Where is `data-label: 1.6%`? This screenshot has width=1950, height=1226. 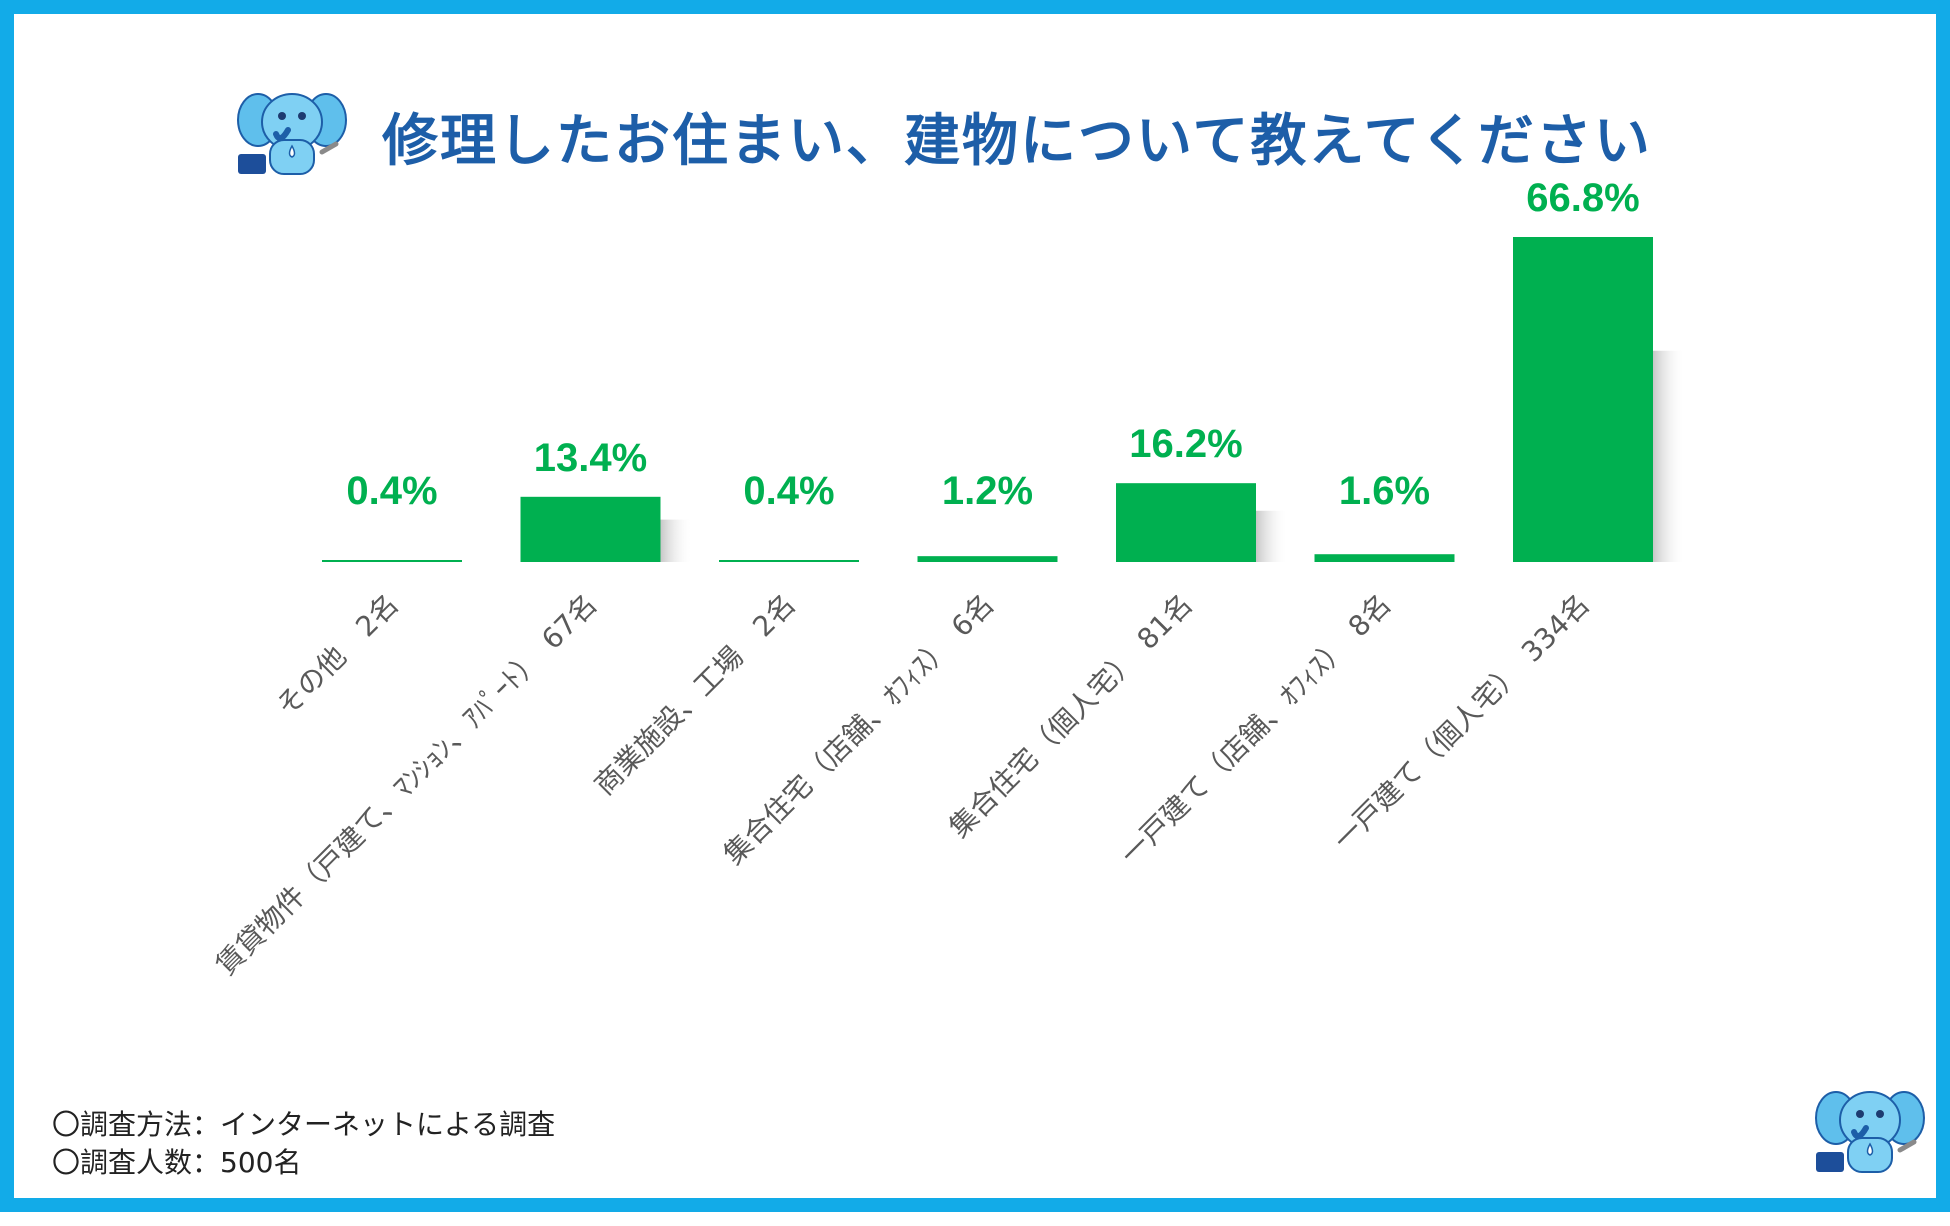
data-label: 1.6% is located at coordinates (1384, 491).